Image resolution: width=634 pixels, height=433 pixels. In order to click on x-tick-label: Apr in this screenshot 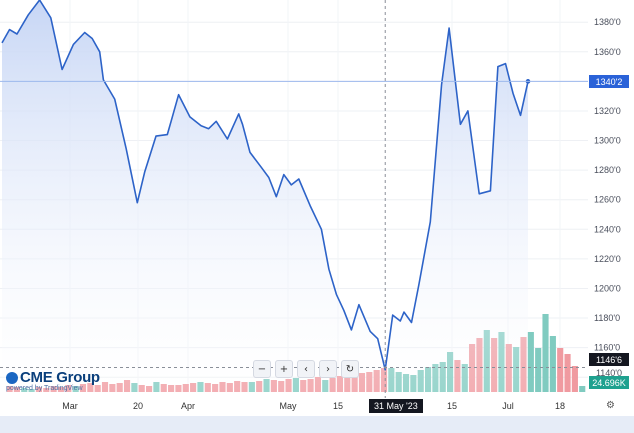, I will do `click(188, 406)`.